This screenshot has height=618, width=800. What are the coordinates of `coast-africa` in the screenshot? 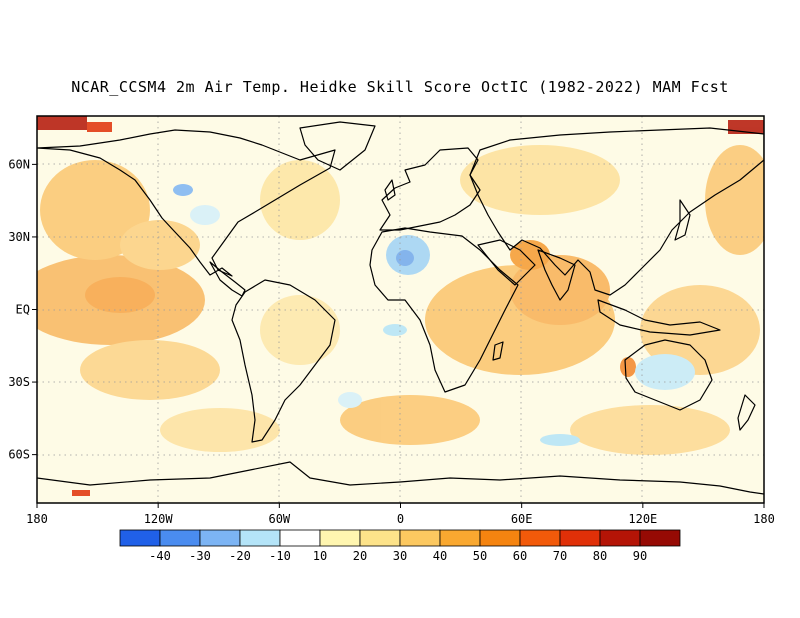 It's located at (444, 310).